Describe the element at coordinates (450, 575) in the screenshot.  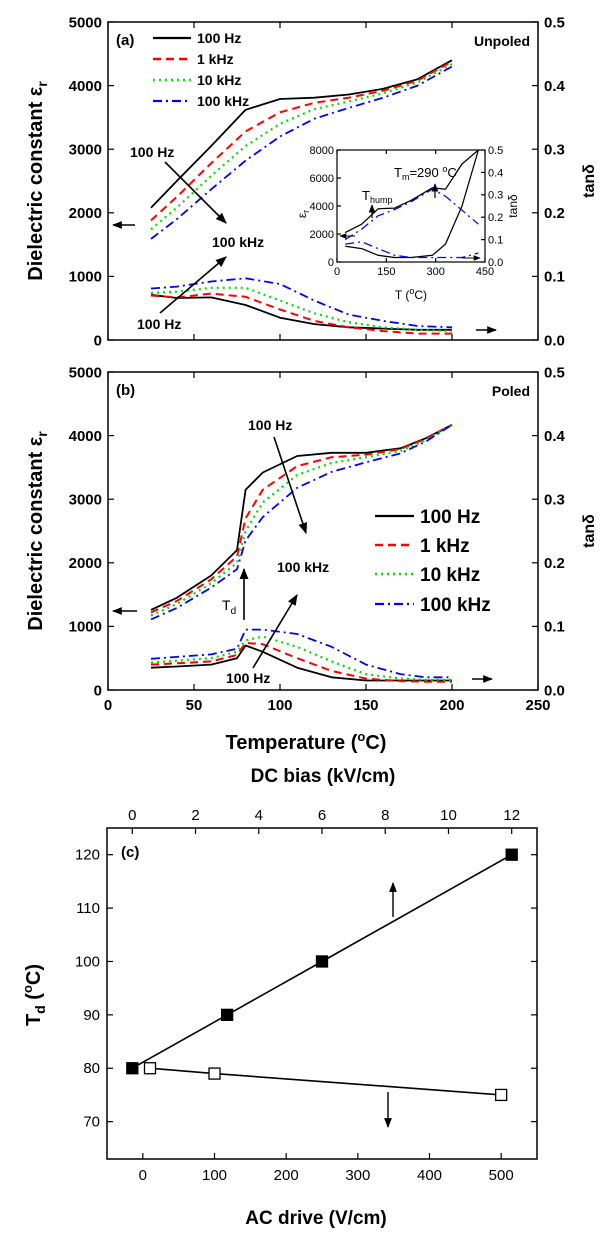
I see `legend-b-label-10khz: 10 kHz` at that location.